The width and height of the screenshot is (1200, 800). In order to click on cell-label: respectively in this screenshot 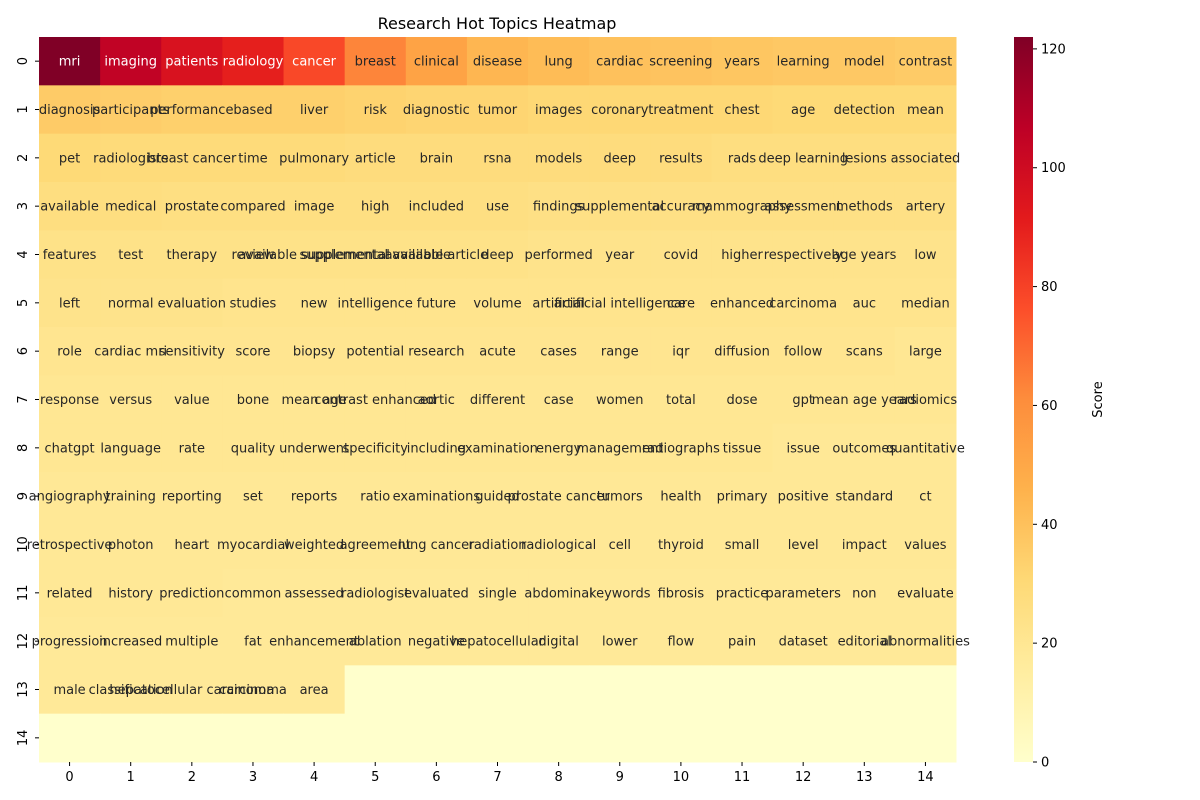, I will do `click(803, 255)`.